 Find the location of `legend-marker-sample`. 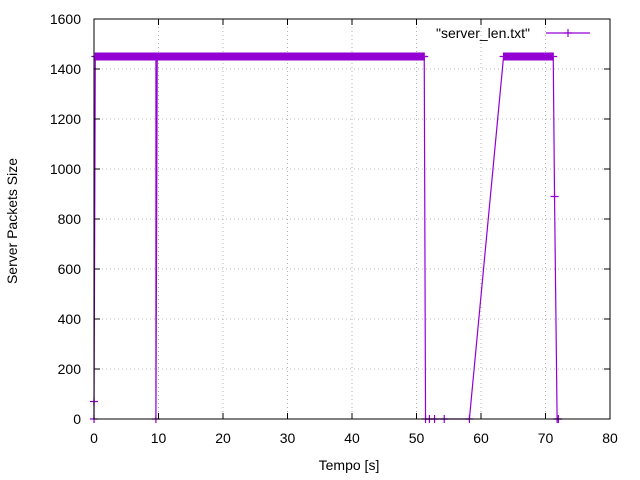

legend-marker-sample is located at coordinates (568, 33).